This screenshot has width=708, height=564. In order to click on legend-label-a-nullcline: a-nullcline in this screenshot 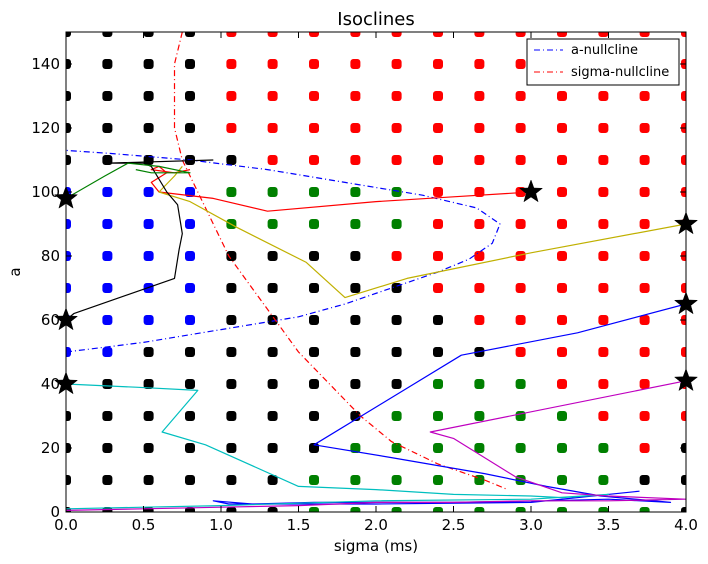, I will do `click(604, 50)`.